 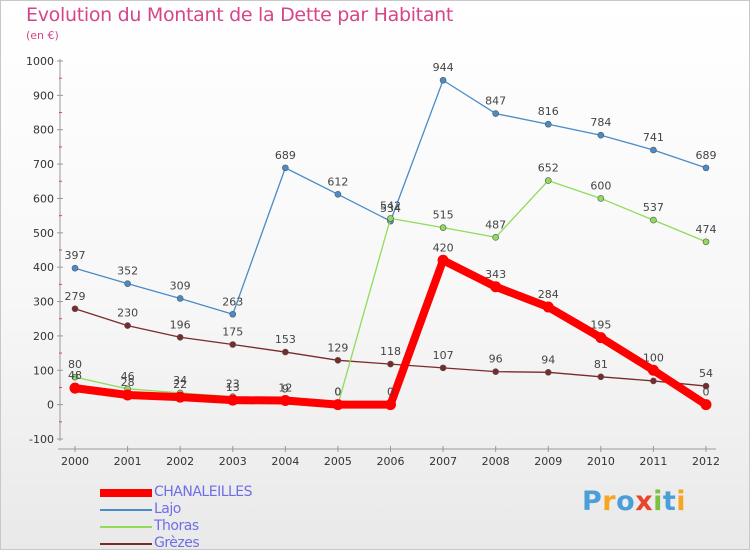 What do you see at coordinates (653, 357) in the screenshot?
I see `data-label: 100` at bounding box center [653, 357].